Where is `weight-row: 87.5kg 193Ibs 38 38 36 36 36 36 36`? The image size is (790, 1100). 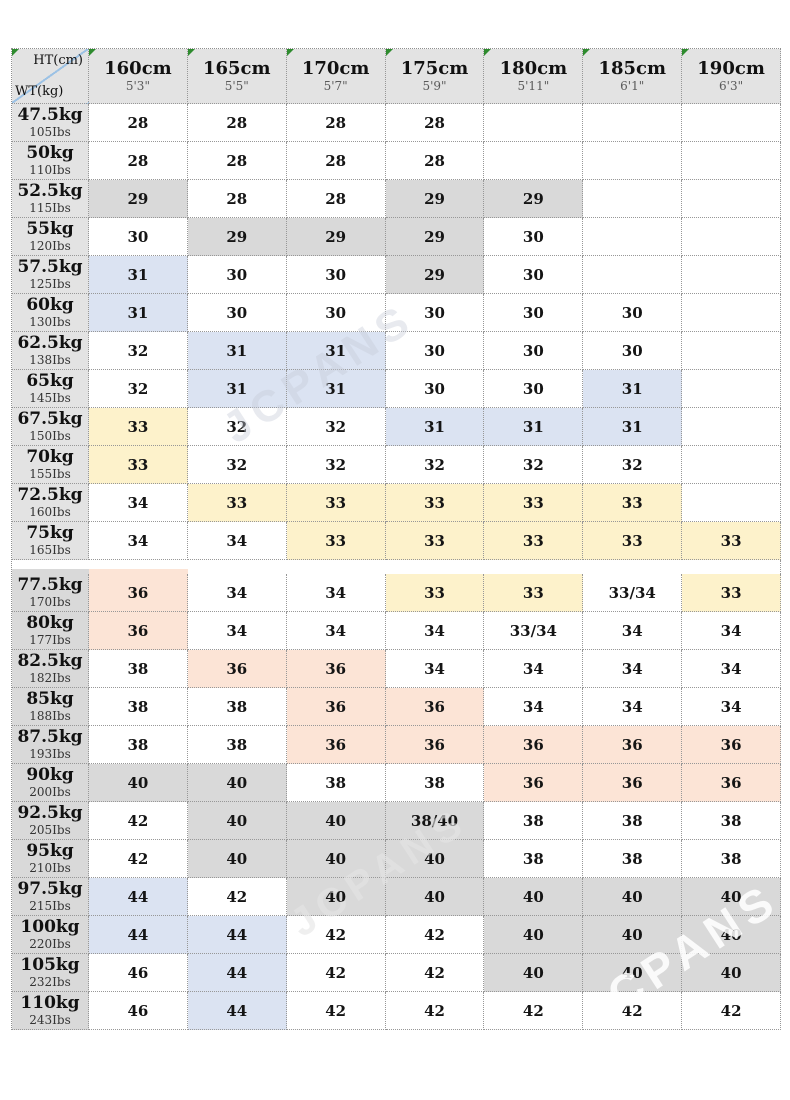
weight-row: 87.5kg 193Ibs 38 38 36 36 36 36 36 is located at coordinates (397, 745).